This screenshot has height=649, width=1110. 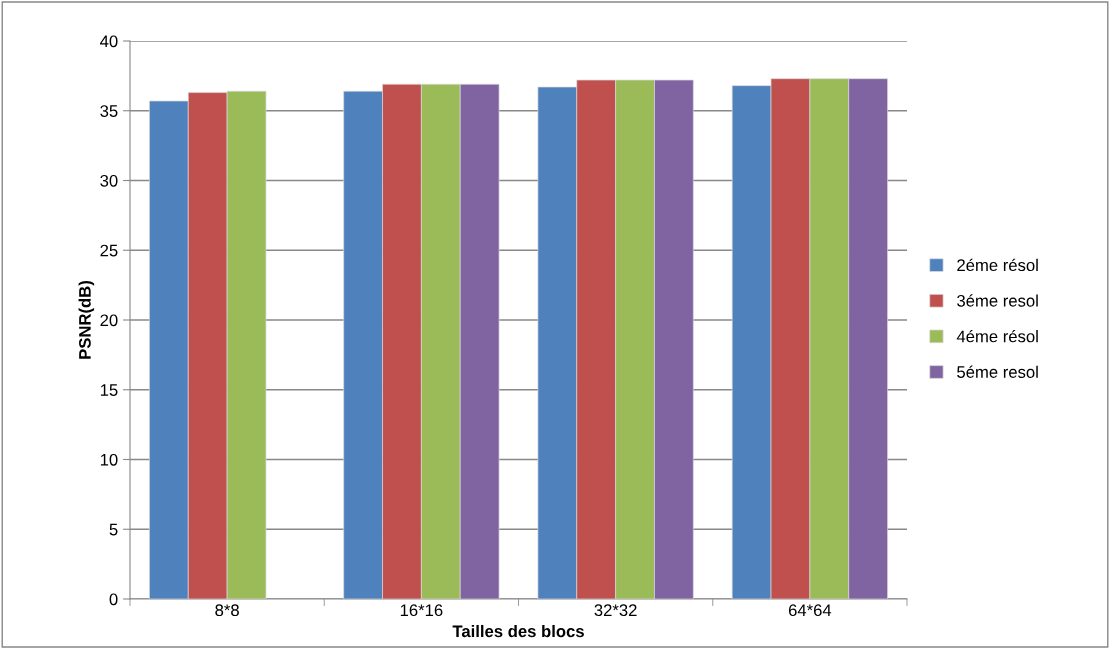 I want to click on legend-label: 2éme résol, so click(x=997, y=265).